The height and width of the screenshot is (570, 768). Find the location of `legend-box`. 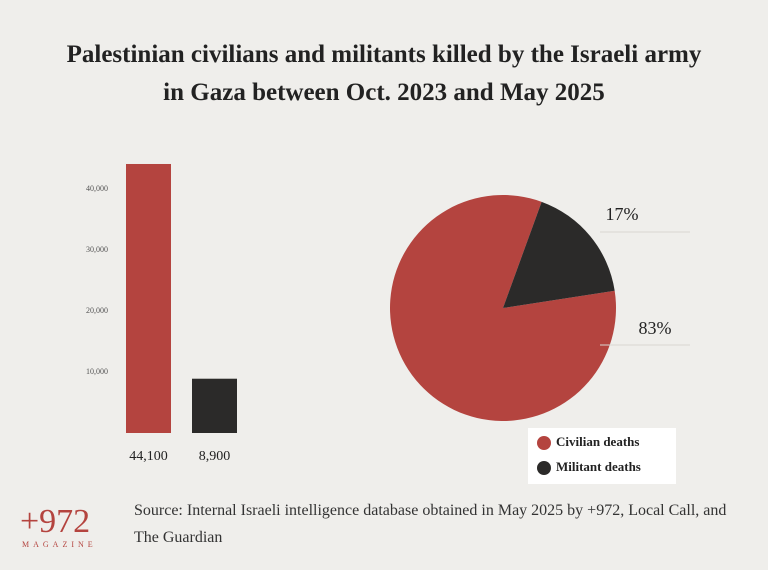

legend-box is located at coordinates (602, 456).